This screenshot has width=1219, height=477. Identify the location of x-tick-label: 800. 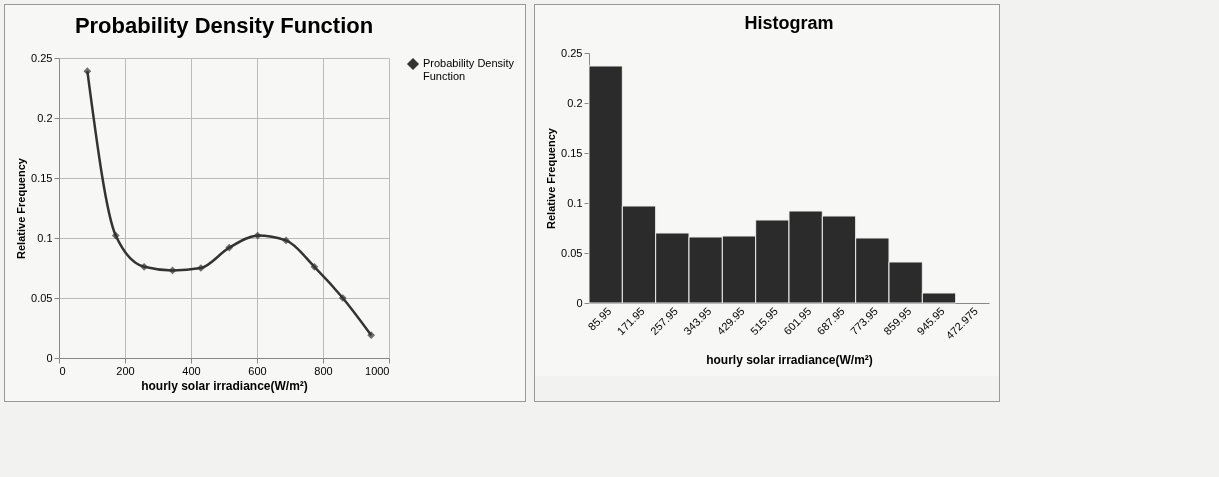
(323, 370).